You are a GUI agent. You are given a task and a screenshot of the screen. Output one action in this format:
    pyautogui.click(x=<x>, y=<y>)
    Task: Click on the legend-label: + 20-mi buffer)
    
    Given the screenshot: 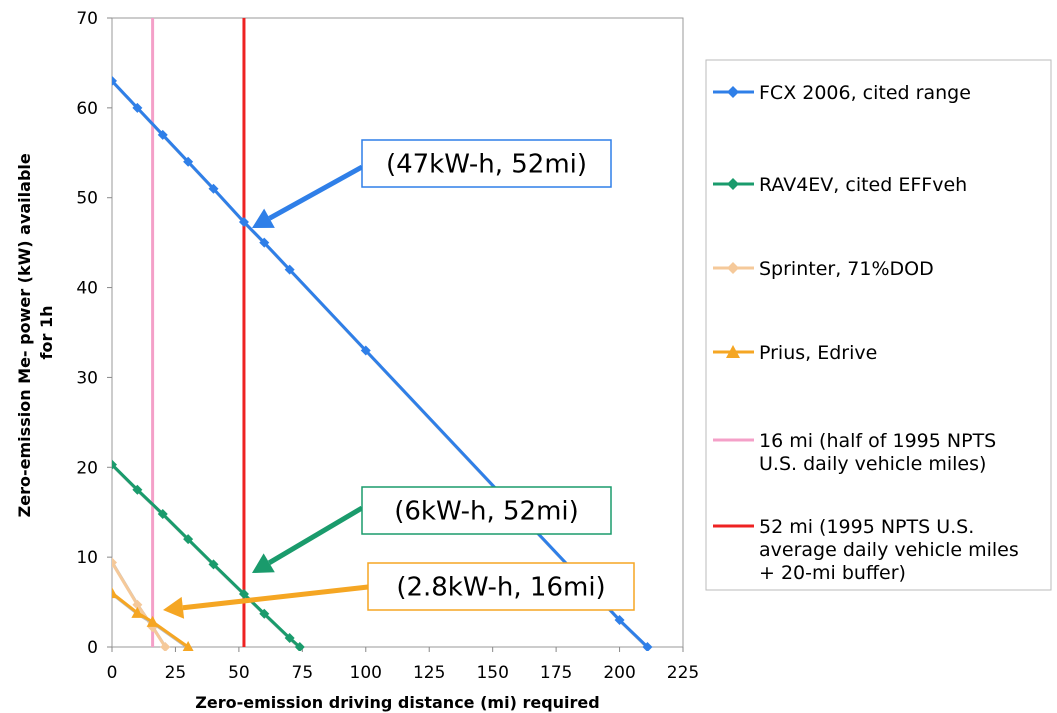 What is the action you would take?
    pyautogui.click(x=832, y=573)
    